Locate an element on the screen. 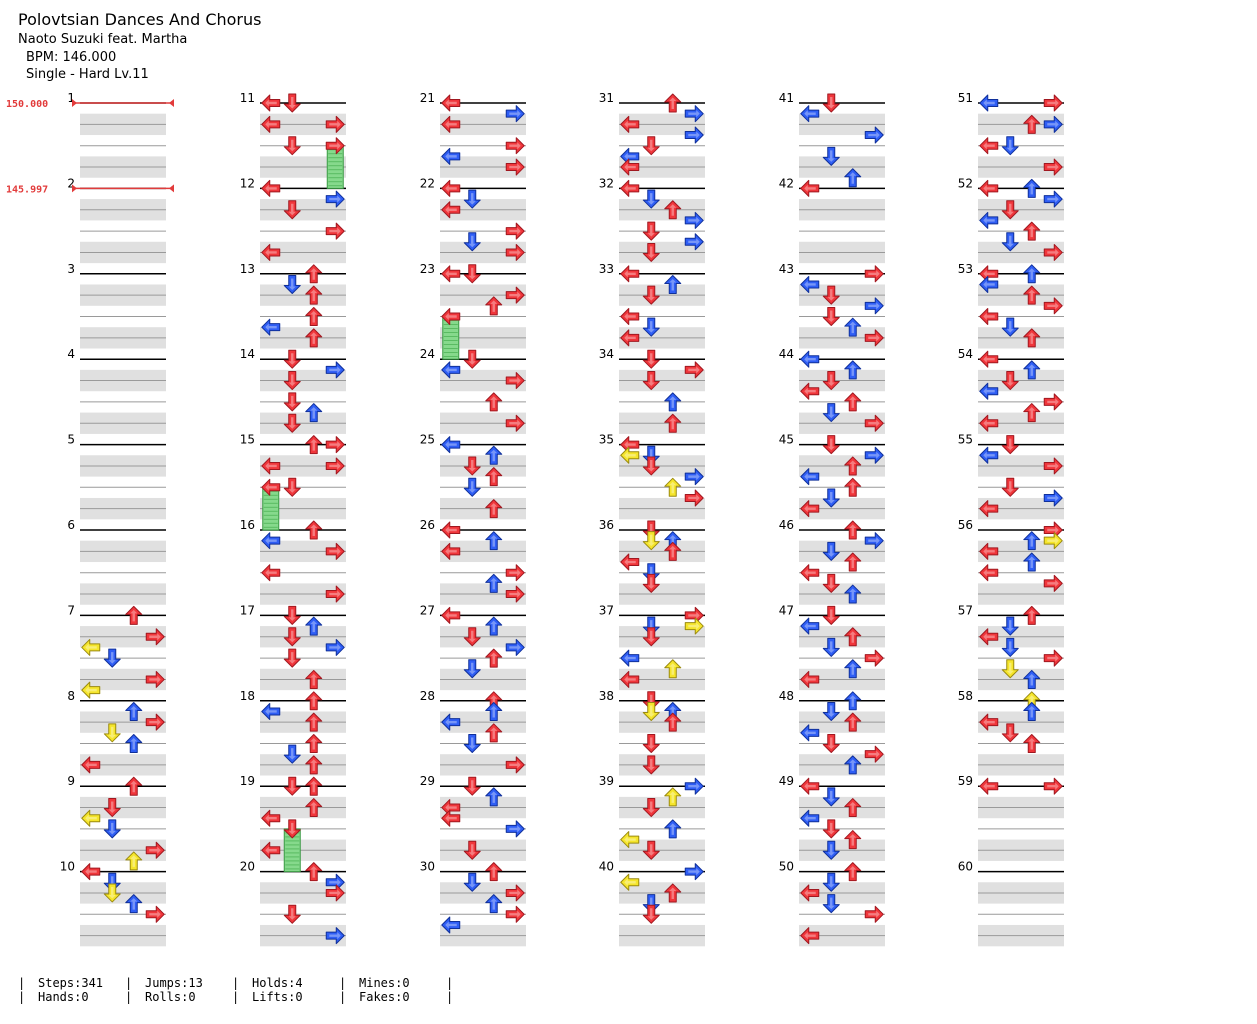  measure-number: 32 is located at coordinates (606, 183).